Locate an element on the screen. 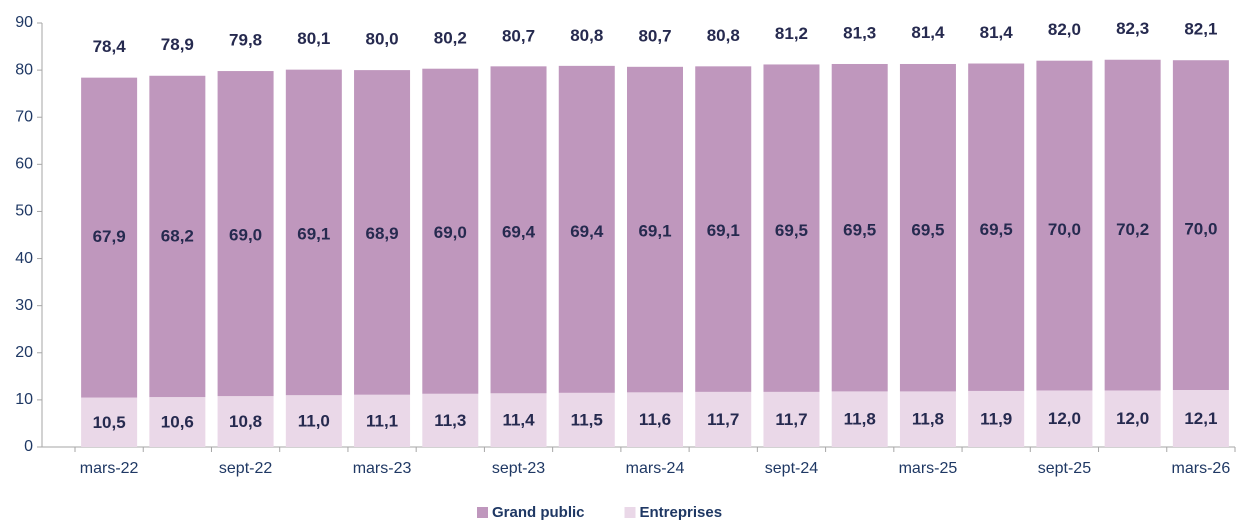  y-tick-label: 50 is located at coordinates (24, 211).